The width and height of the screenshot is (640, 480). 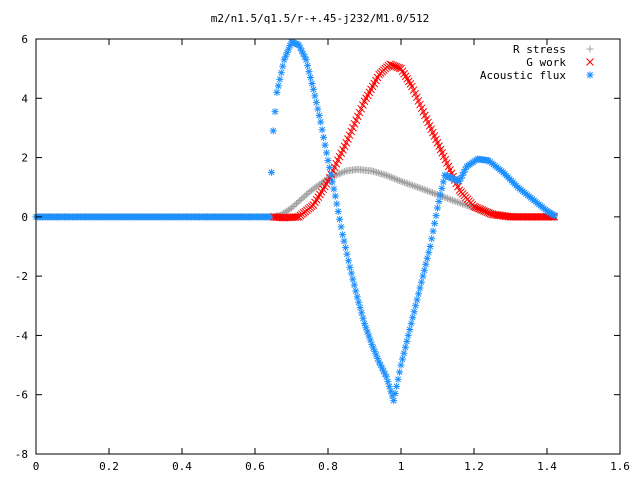 I want to click on y-tick-label: 2, so click(x=24, y=158).